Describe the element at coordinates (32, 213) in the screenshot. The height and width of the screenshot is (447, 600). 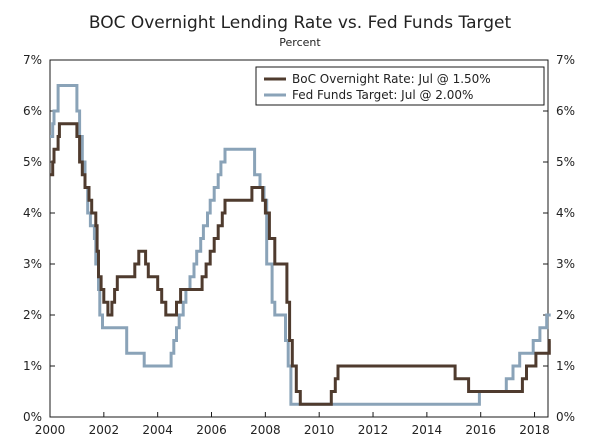
I see `y-tick-label-left: 4%` at that location.